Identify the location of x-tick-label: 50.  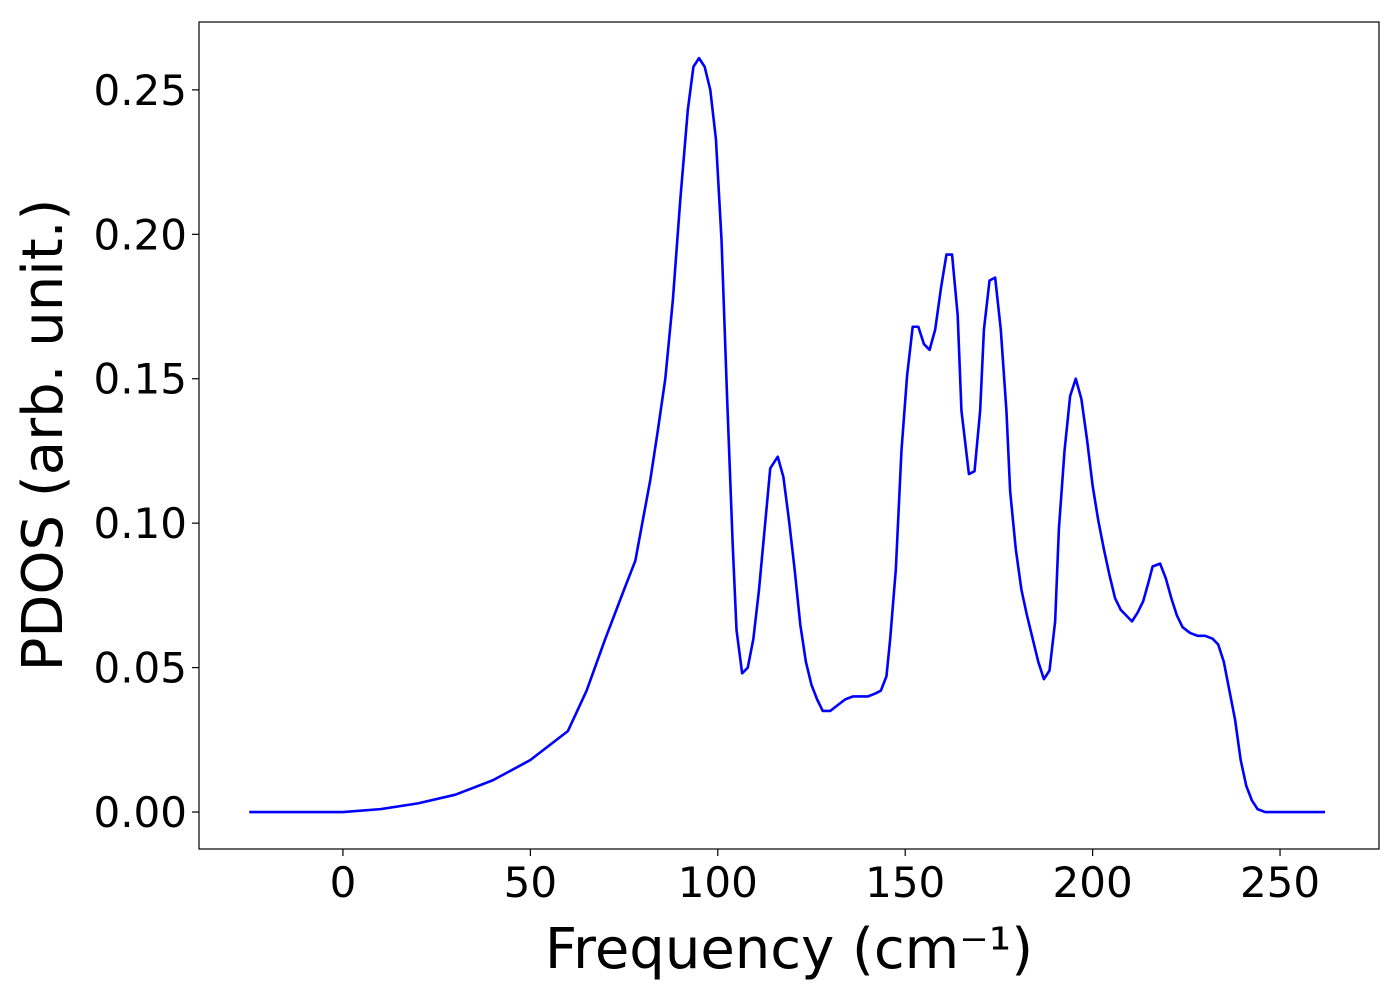
(530, 882).